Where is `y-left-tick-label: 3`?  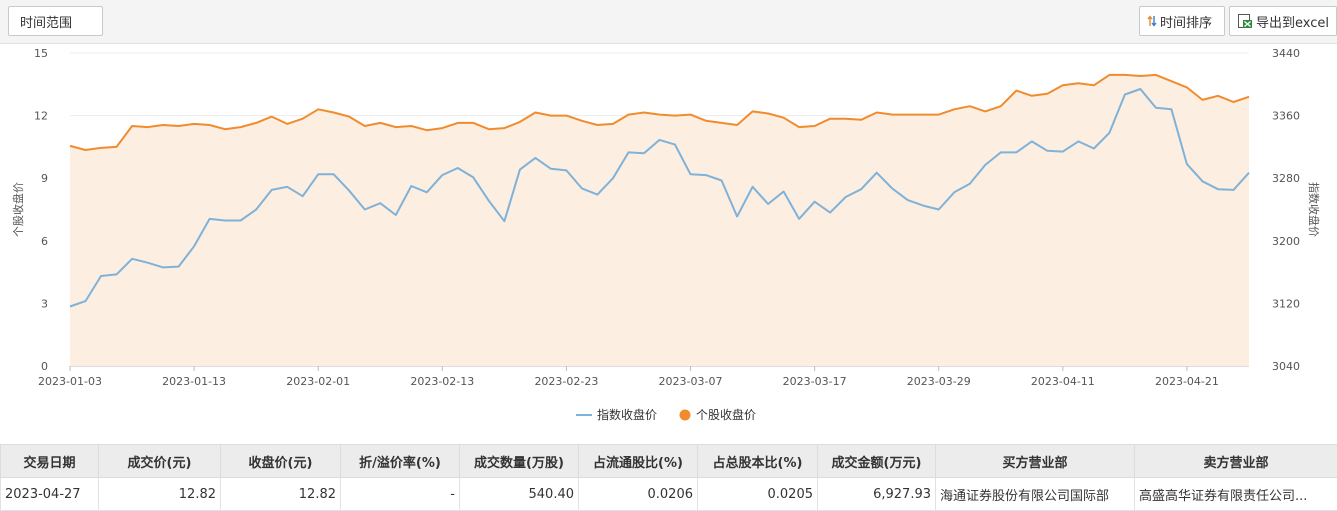 y-left-tick-label: 3 is located at coordinates (44, 303).